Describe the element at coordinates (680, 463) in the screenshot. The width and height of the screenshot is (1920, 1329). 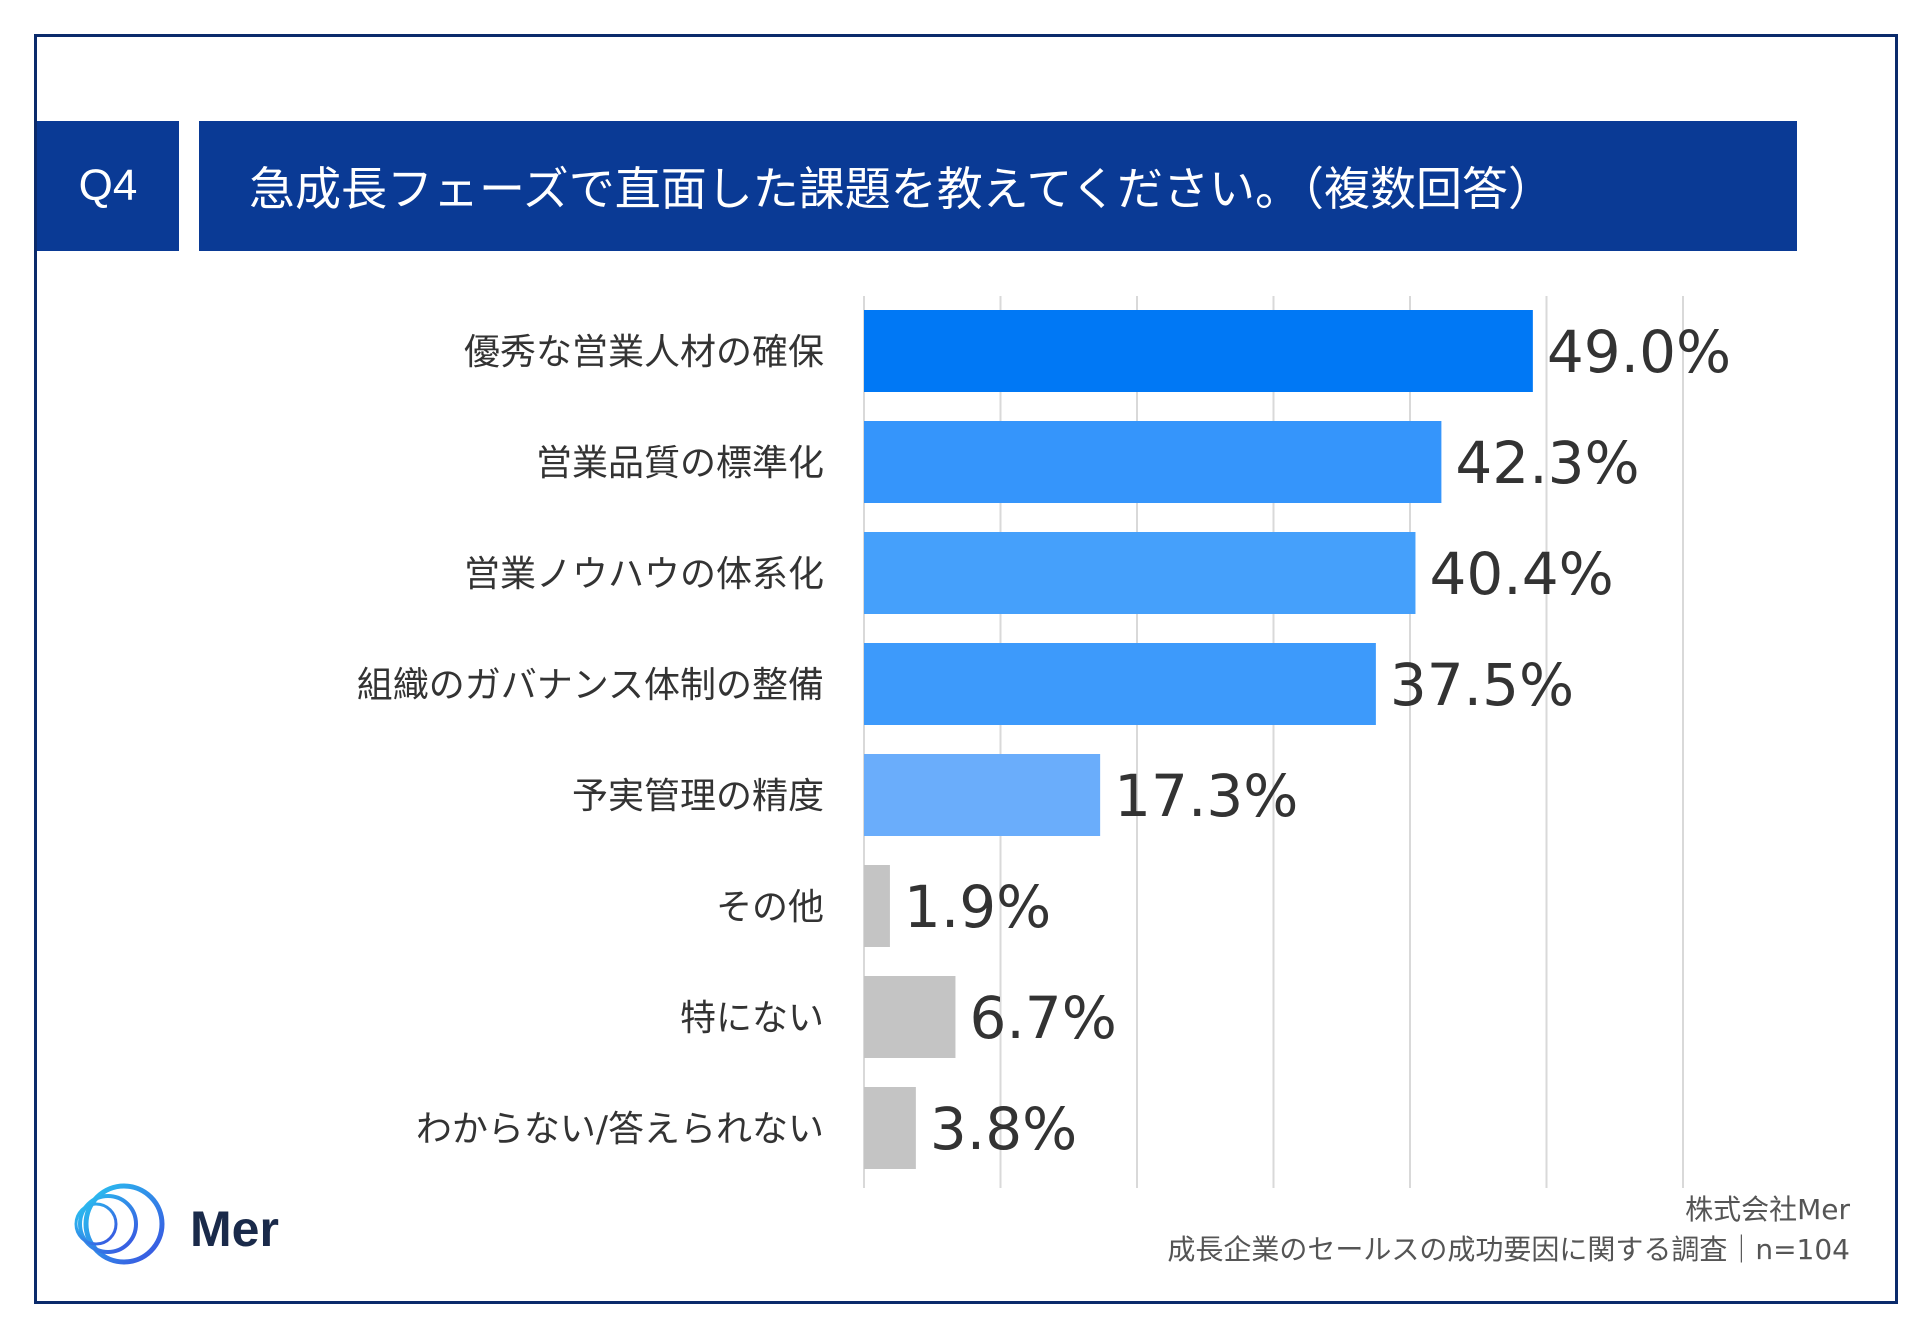
I see `category-label: 営業品質の標準化` at that location.